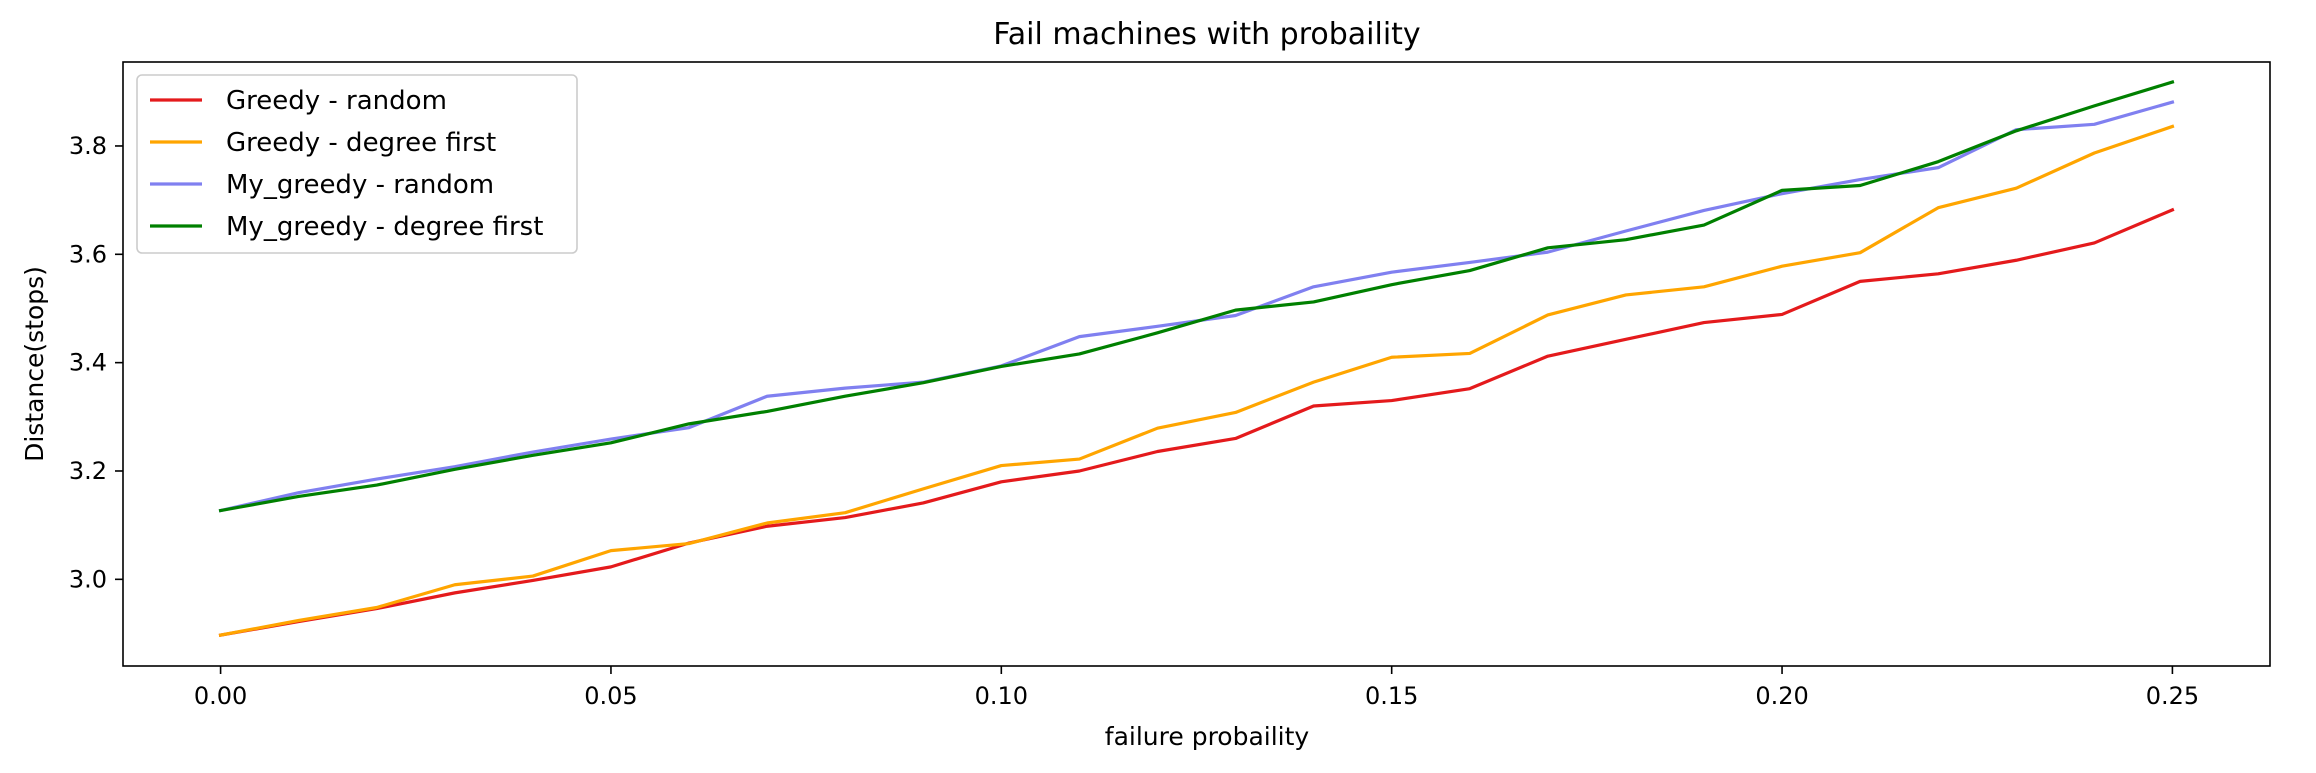 This screenshot has height=773, width=2316. I want to click on y-tick-label: 3.8, so click(88, 146).